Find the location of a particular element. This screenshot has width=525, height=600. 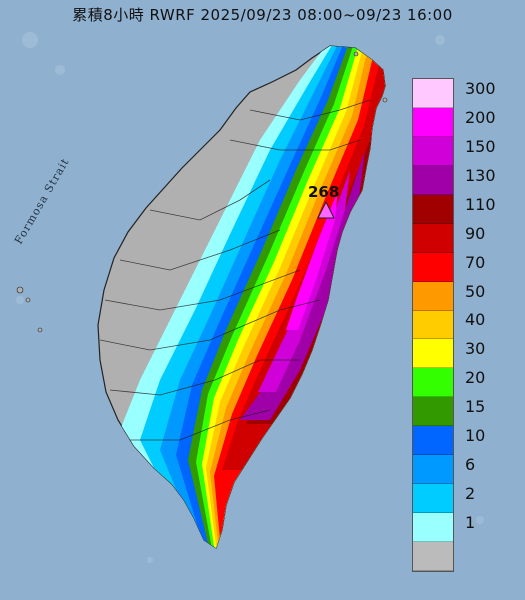

legend-label: 110 is located at coordinates (480, 204).